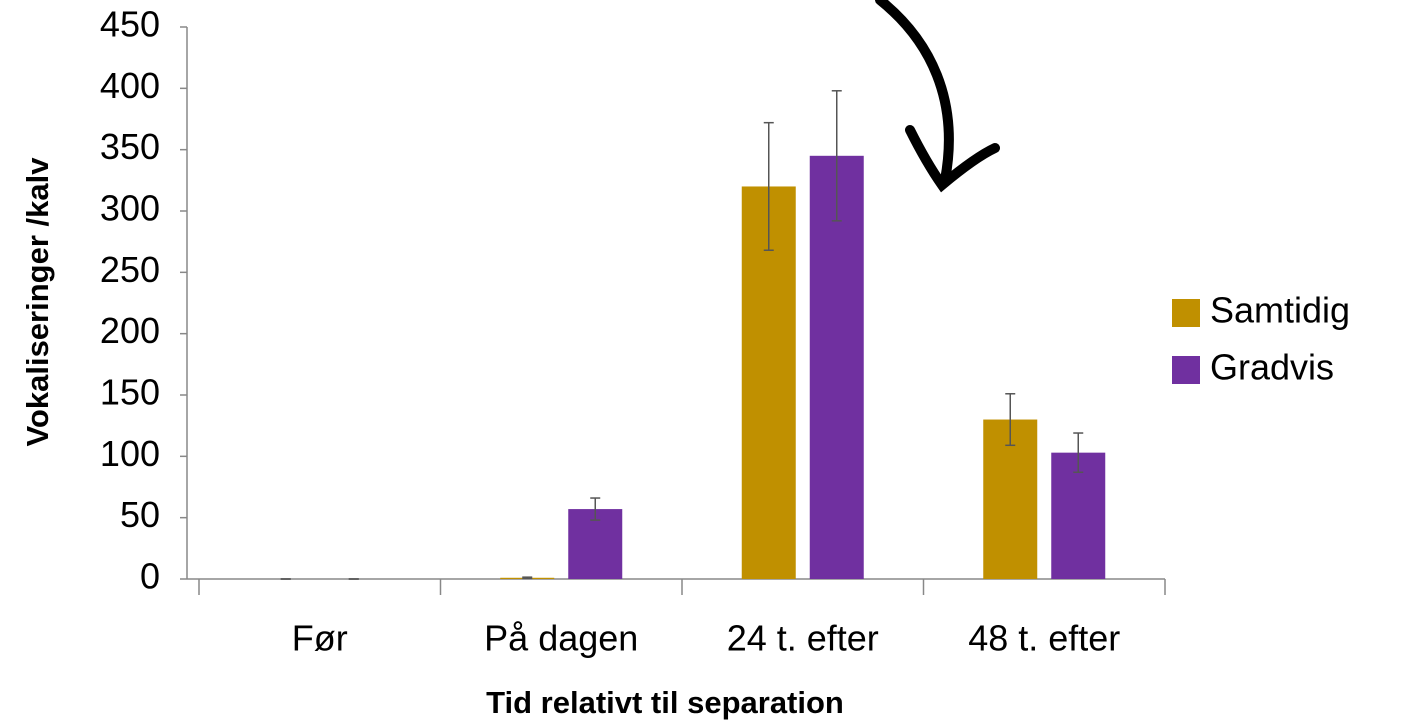 This screenshot has width=1406, height=728. What do you see at coordinates (150, 576) in the screenshot?
I see `y-tick-label: 0` at bounding box center [150, 576].